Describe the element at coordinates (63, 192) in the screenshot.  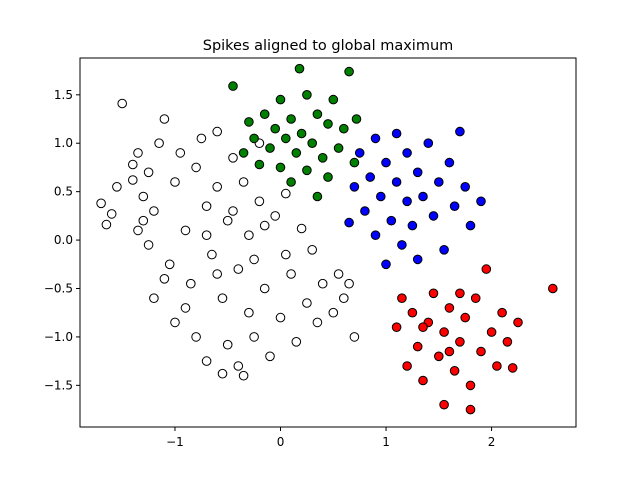
I see `y-tick-label: 0.5` at that location.